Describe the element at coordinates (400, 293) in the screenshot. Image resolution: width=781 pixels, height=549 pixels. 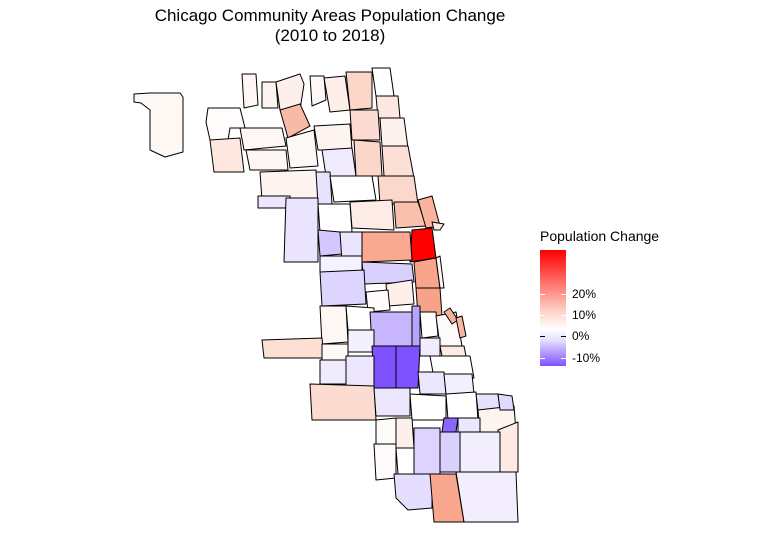
I see `area-armour-square` at that location.